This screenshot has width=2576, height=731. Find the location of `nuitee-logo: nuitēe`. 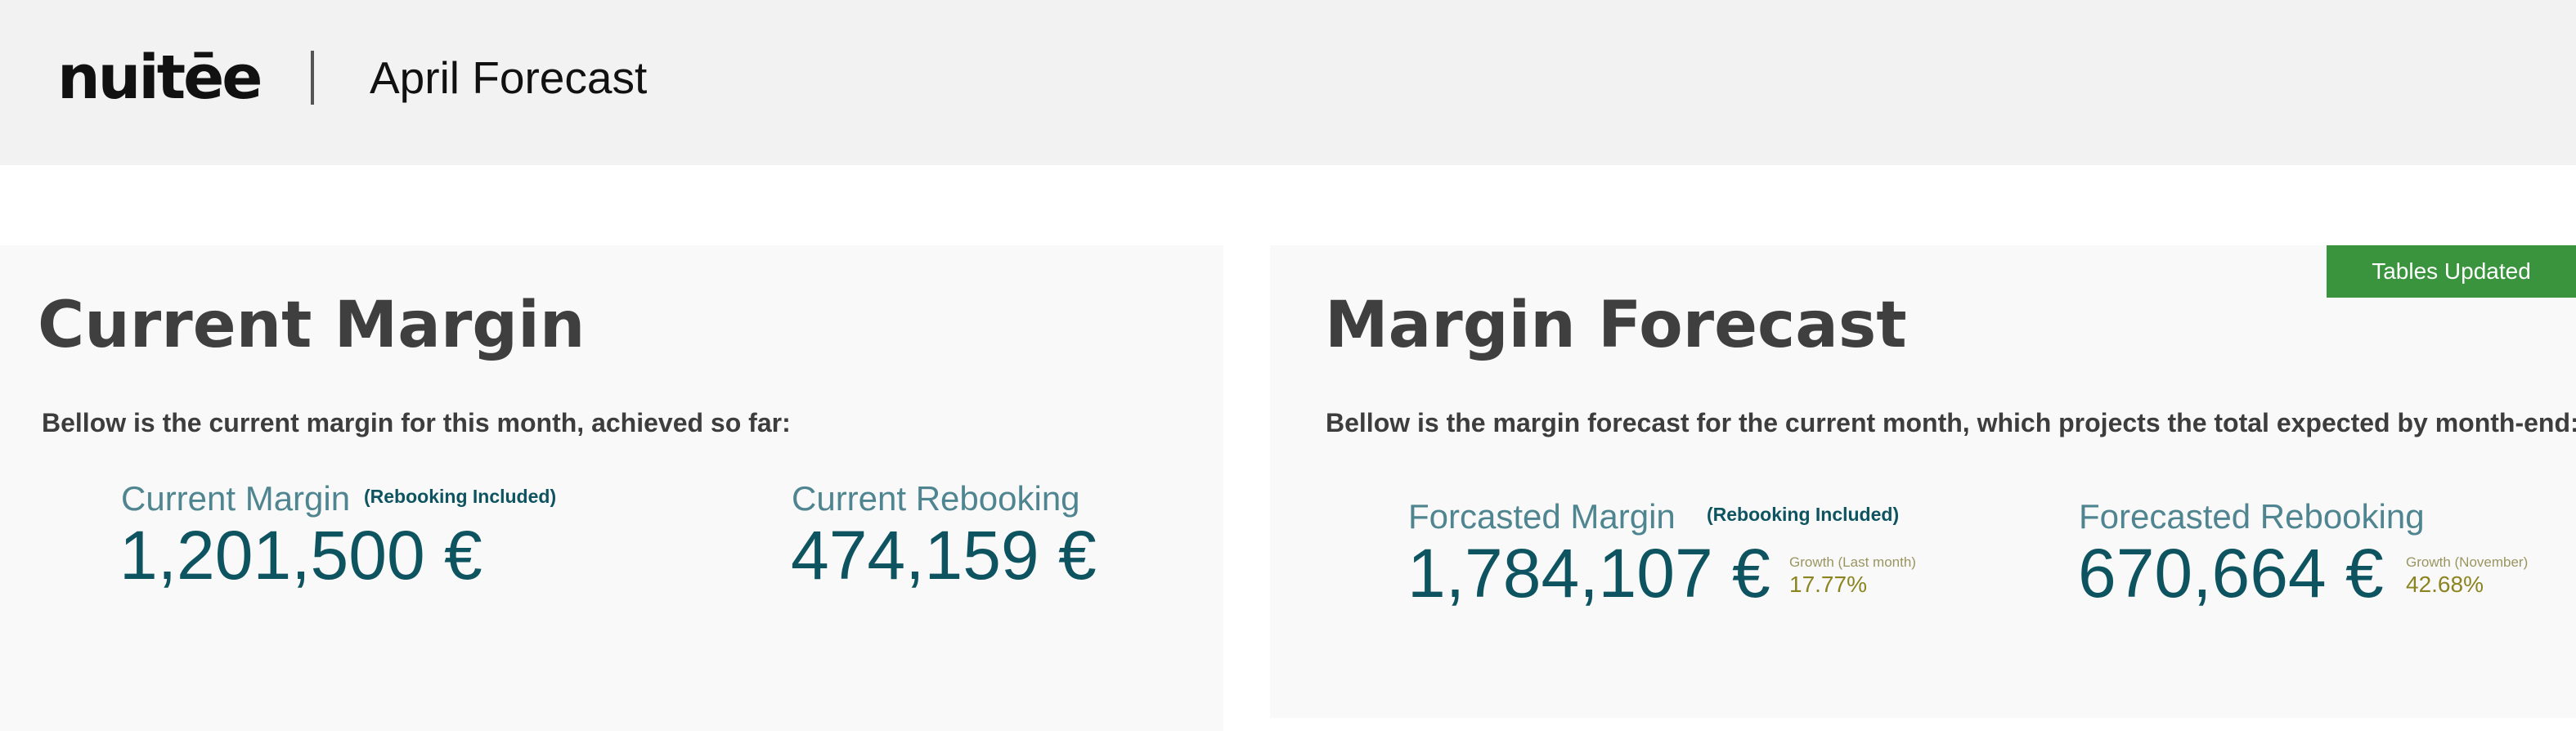

nuitee-logo: nuitēe is located at coordinates (160, 78).